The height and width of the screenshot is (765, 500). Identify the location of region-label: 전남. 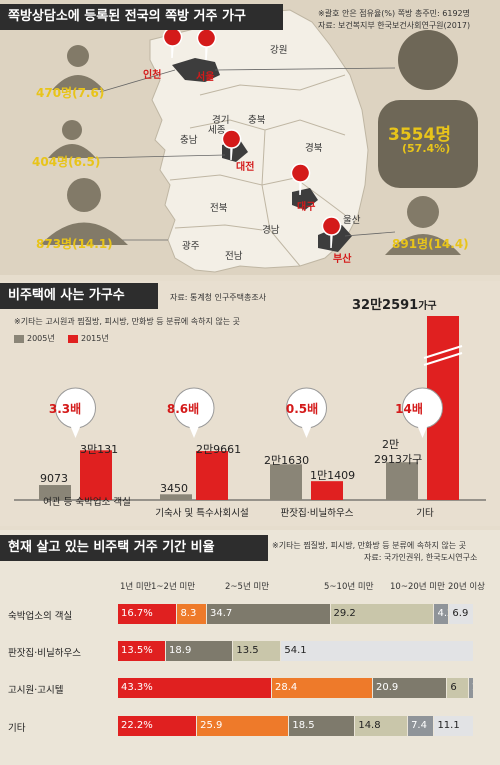
(234, 256).